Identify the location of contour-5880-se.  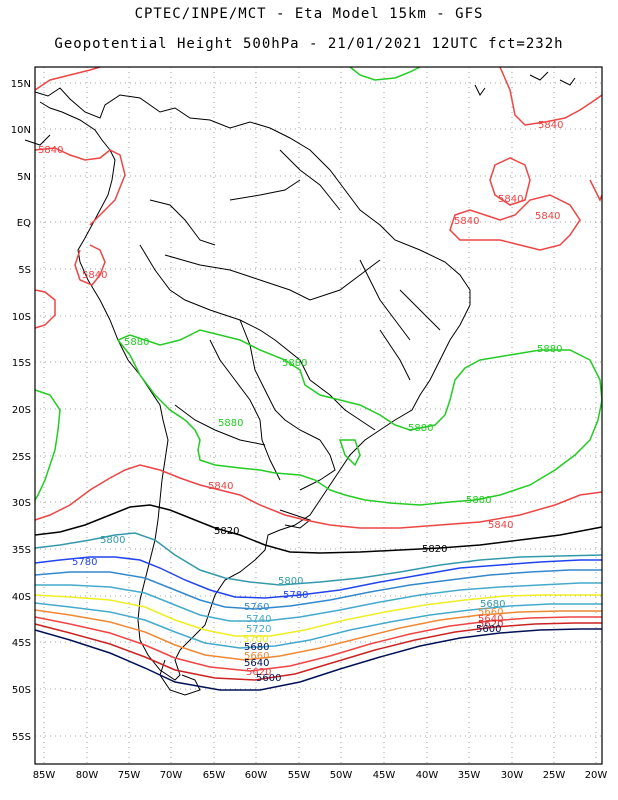
(349, 453).